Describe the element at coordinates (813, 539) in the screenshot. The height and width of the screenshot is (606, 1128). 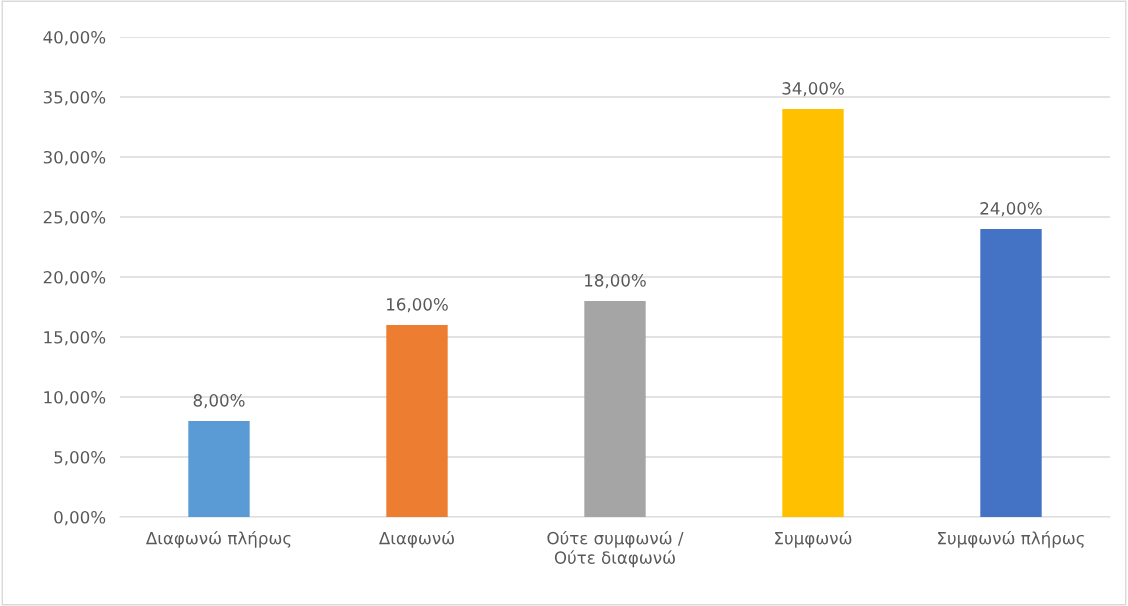
I see `x-tick-label: Συμφωνώ` at that location.